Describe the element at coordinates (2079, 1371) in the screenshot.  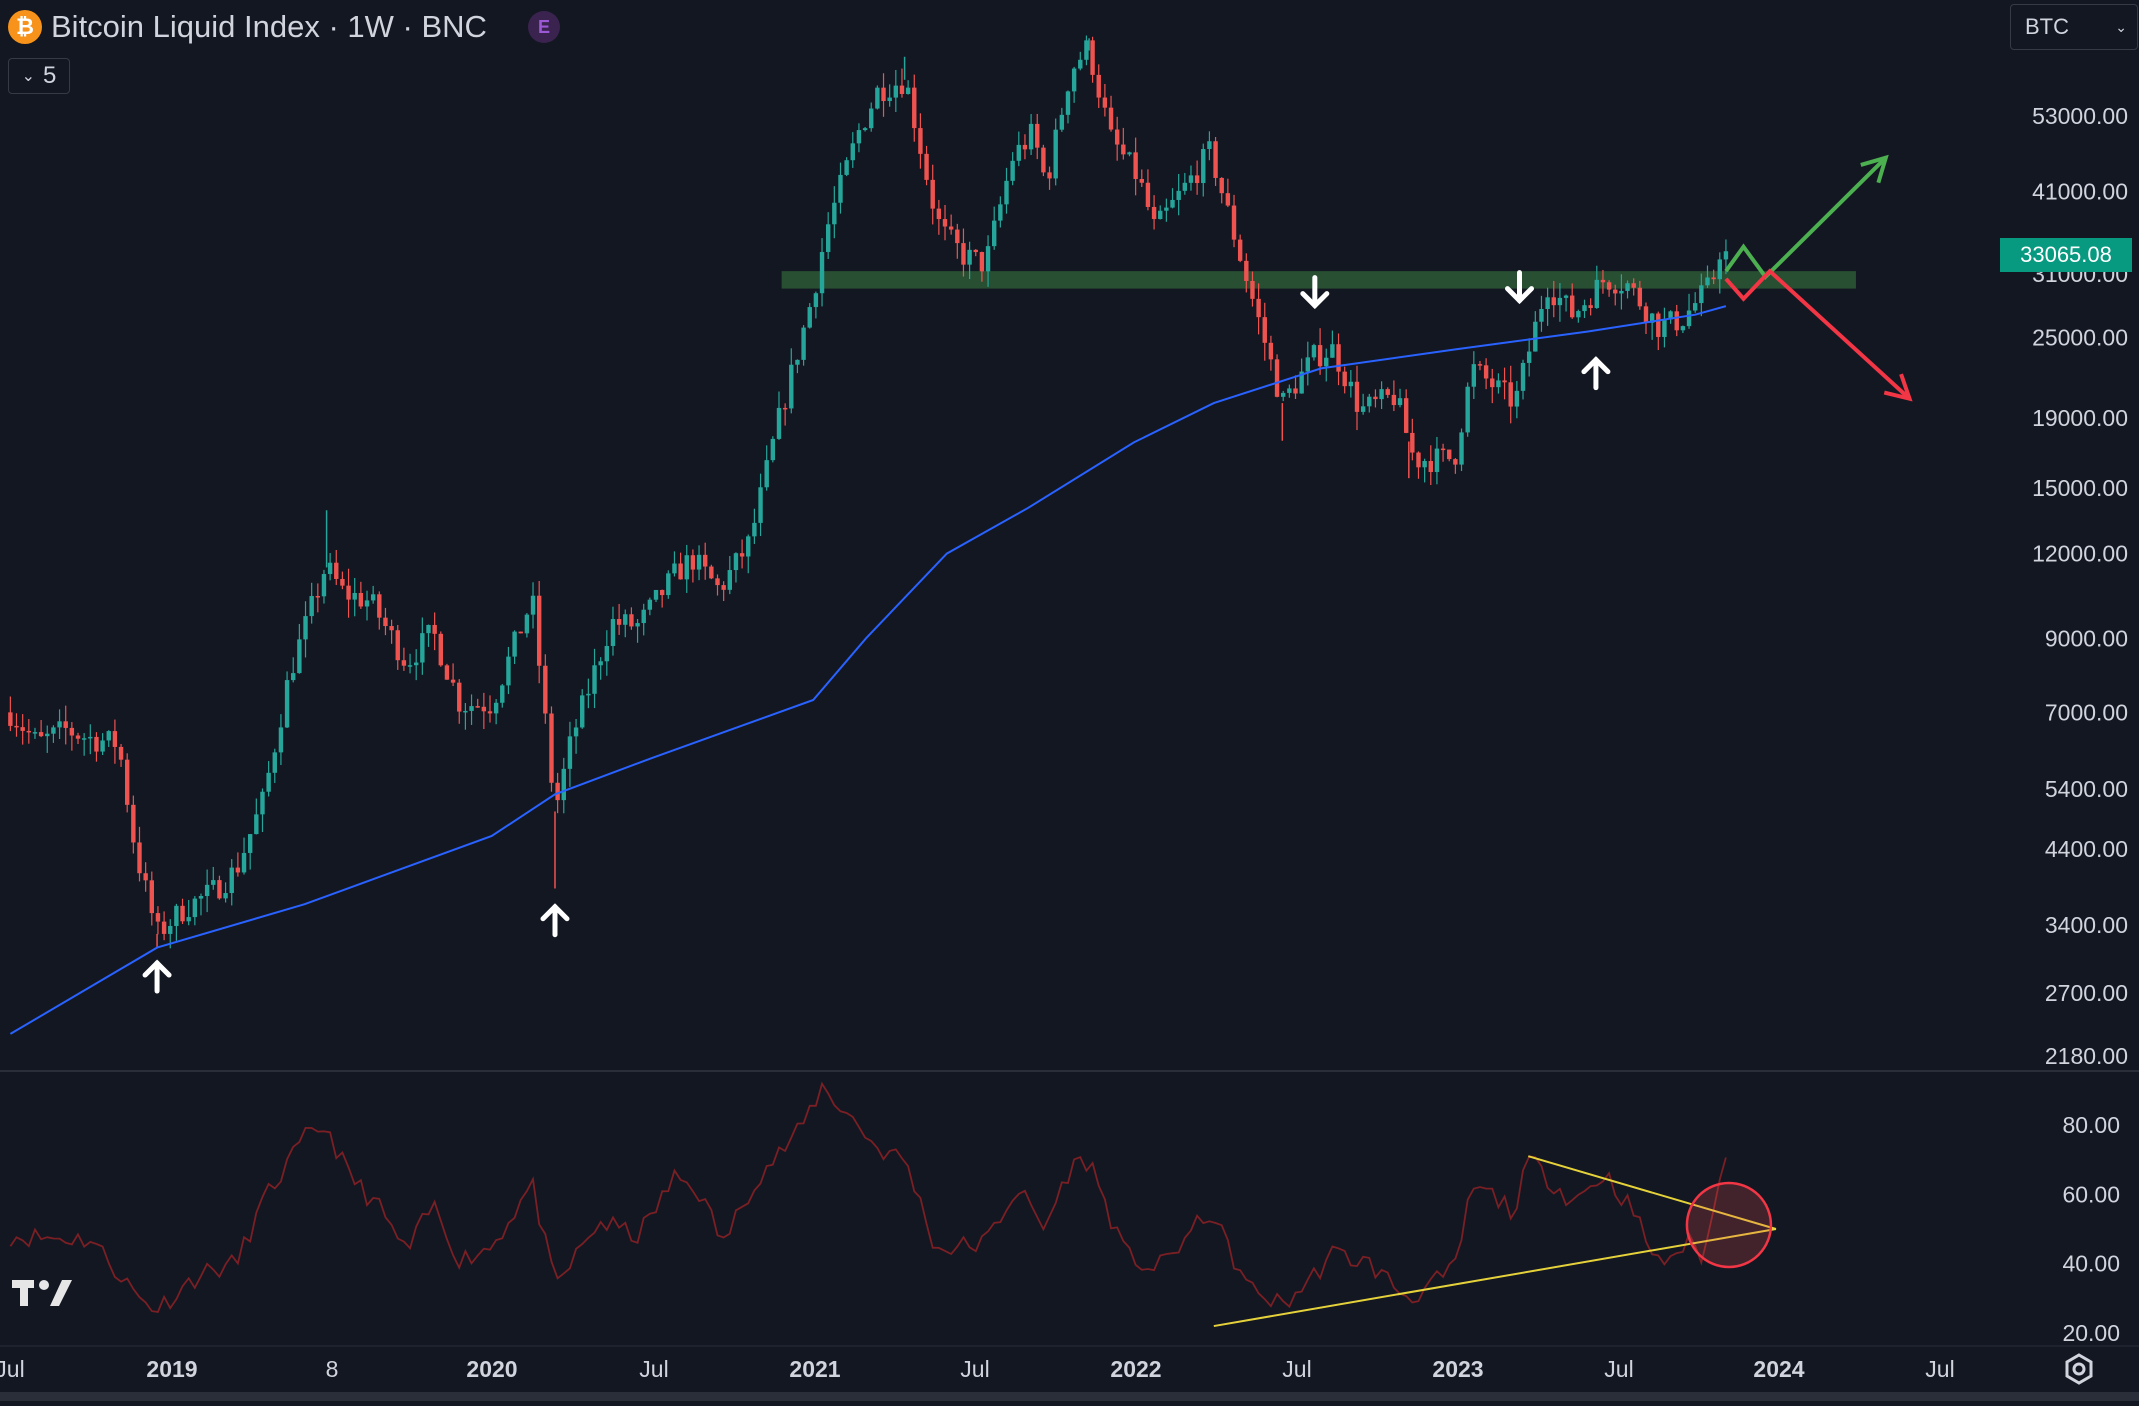
I see `settings-gear-icon` at that location.